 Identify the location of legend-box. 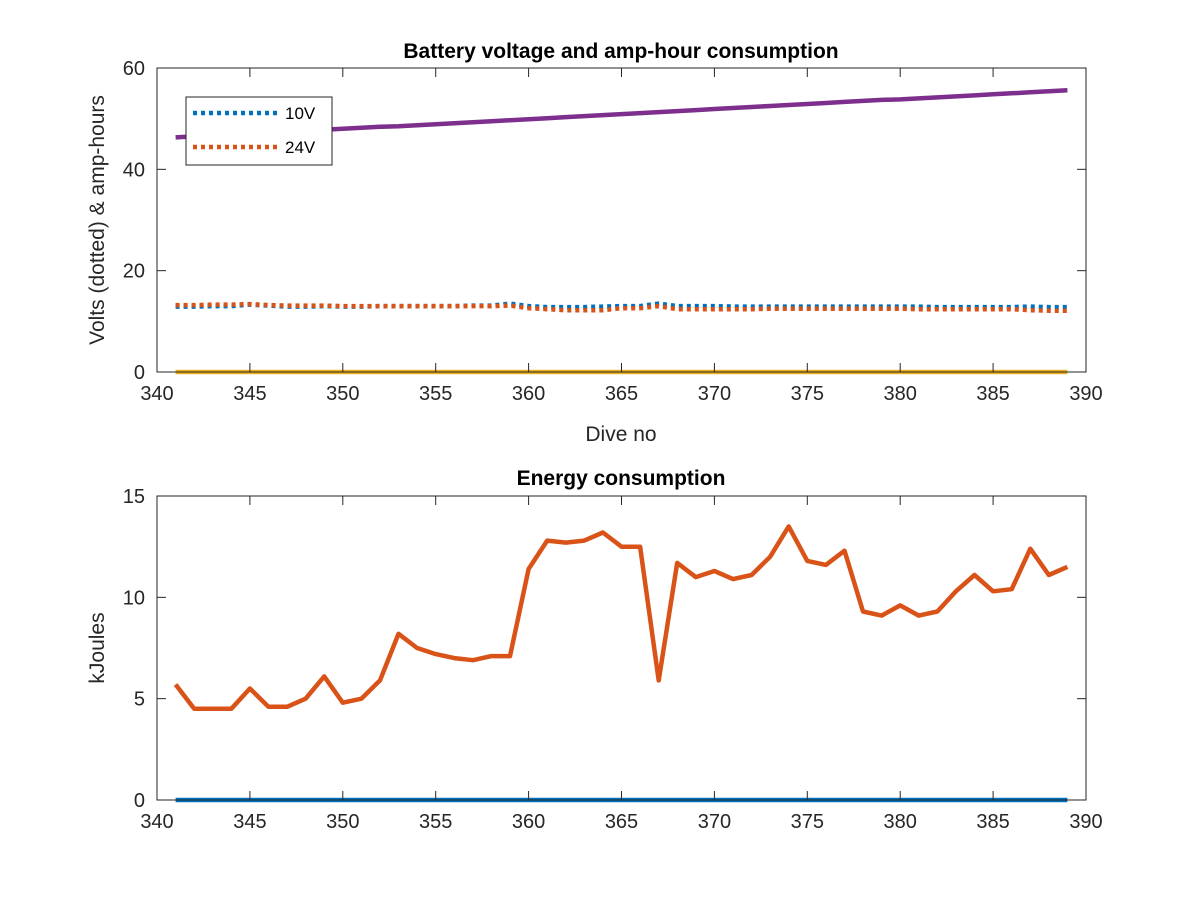
(259, 131).